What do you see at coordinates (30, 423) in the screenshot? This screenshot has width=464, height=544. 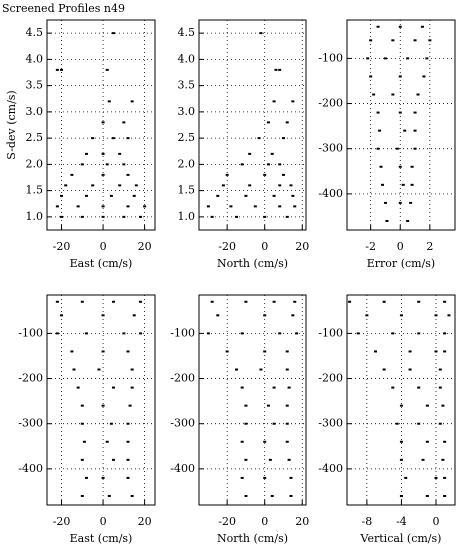 I see `y-tick-label: -300` at bounding box center [30, 423].